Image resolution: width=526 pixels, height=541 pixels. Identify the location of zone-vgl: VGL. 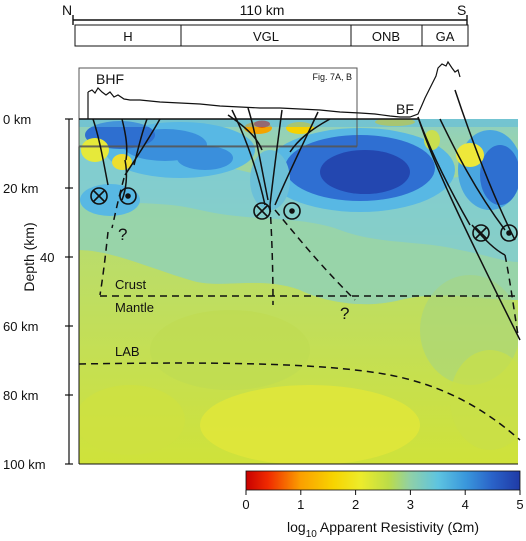
(266, 36).